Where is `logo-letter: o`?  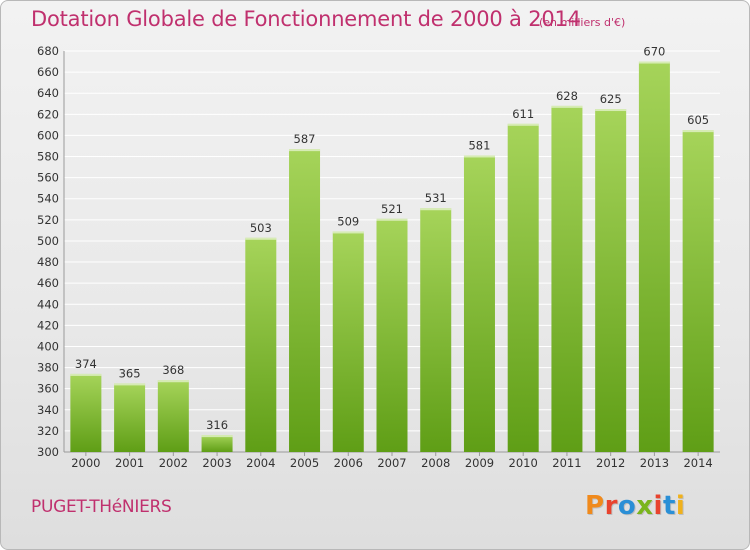
logo-letter: o is located at coordinates (627, 506).